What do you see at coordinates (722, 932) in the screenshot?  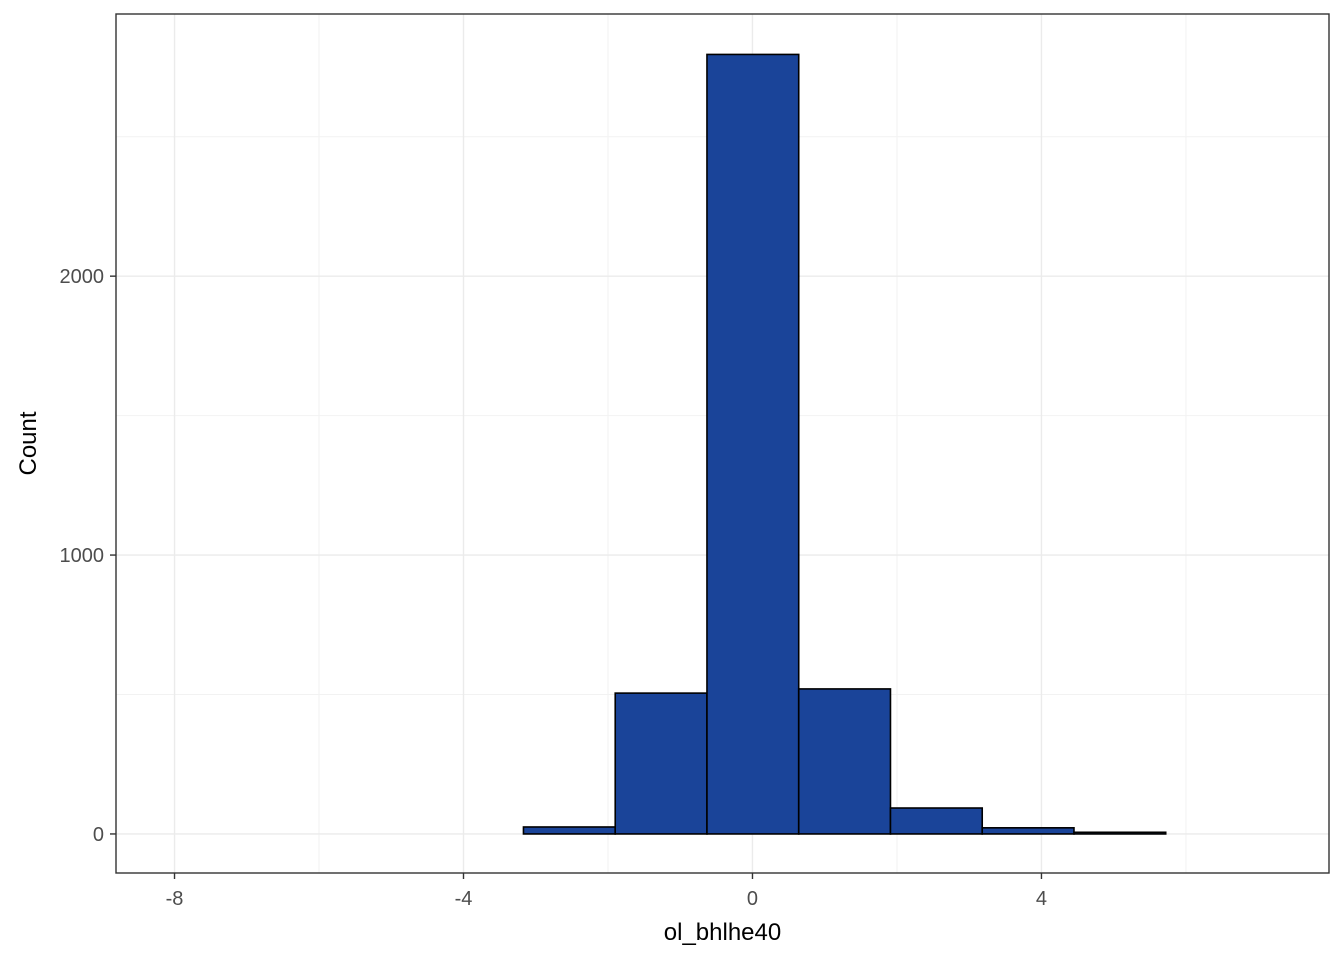 I see `x-axis-title: ol_bhlhe40` at bounding box center [722, 932].